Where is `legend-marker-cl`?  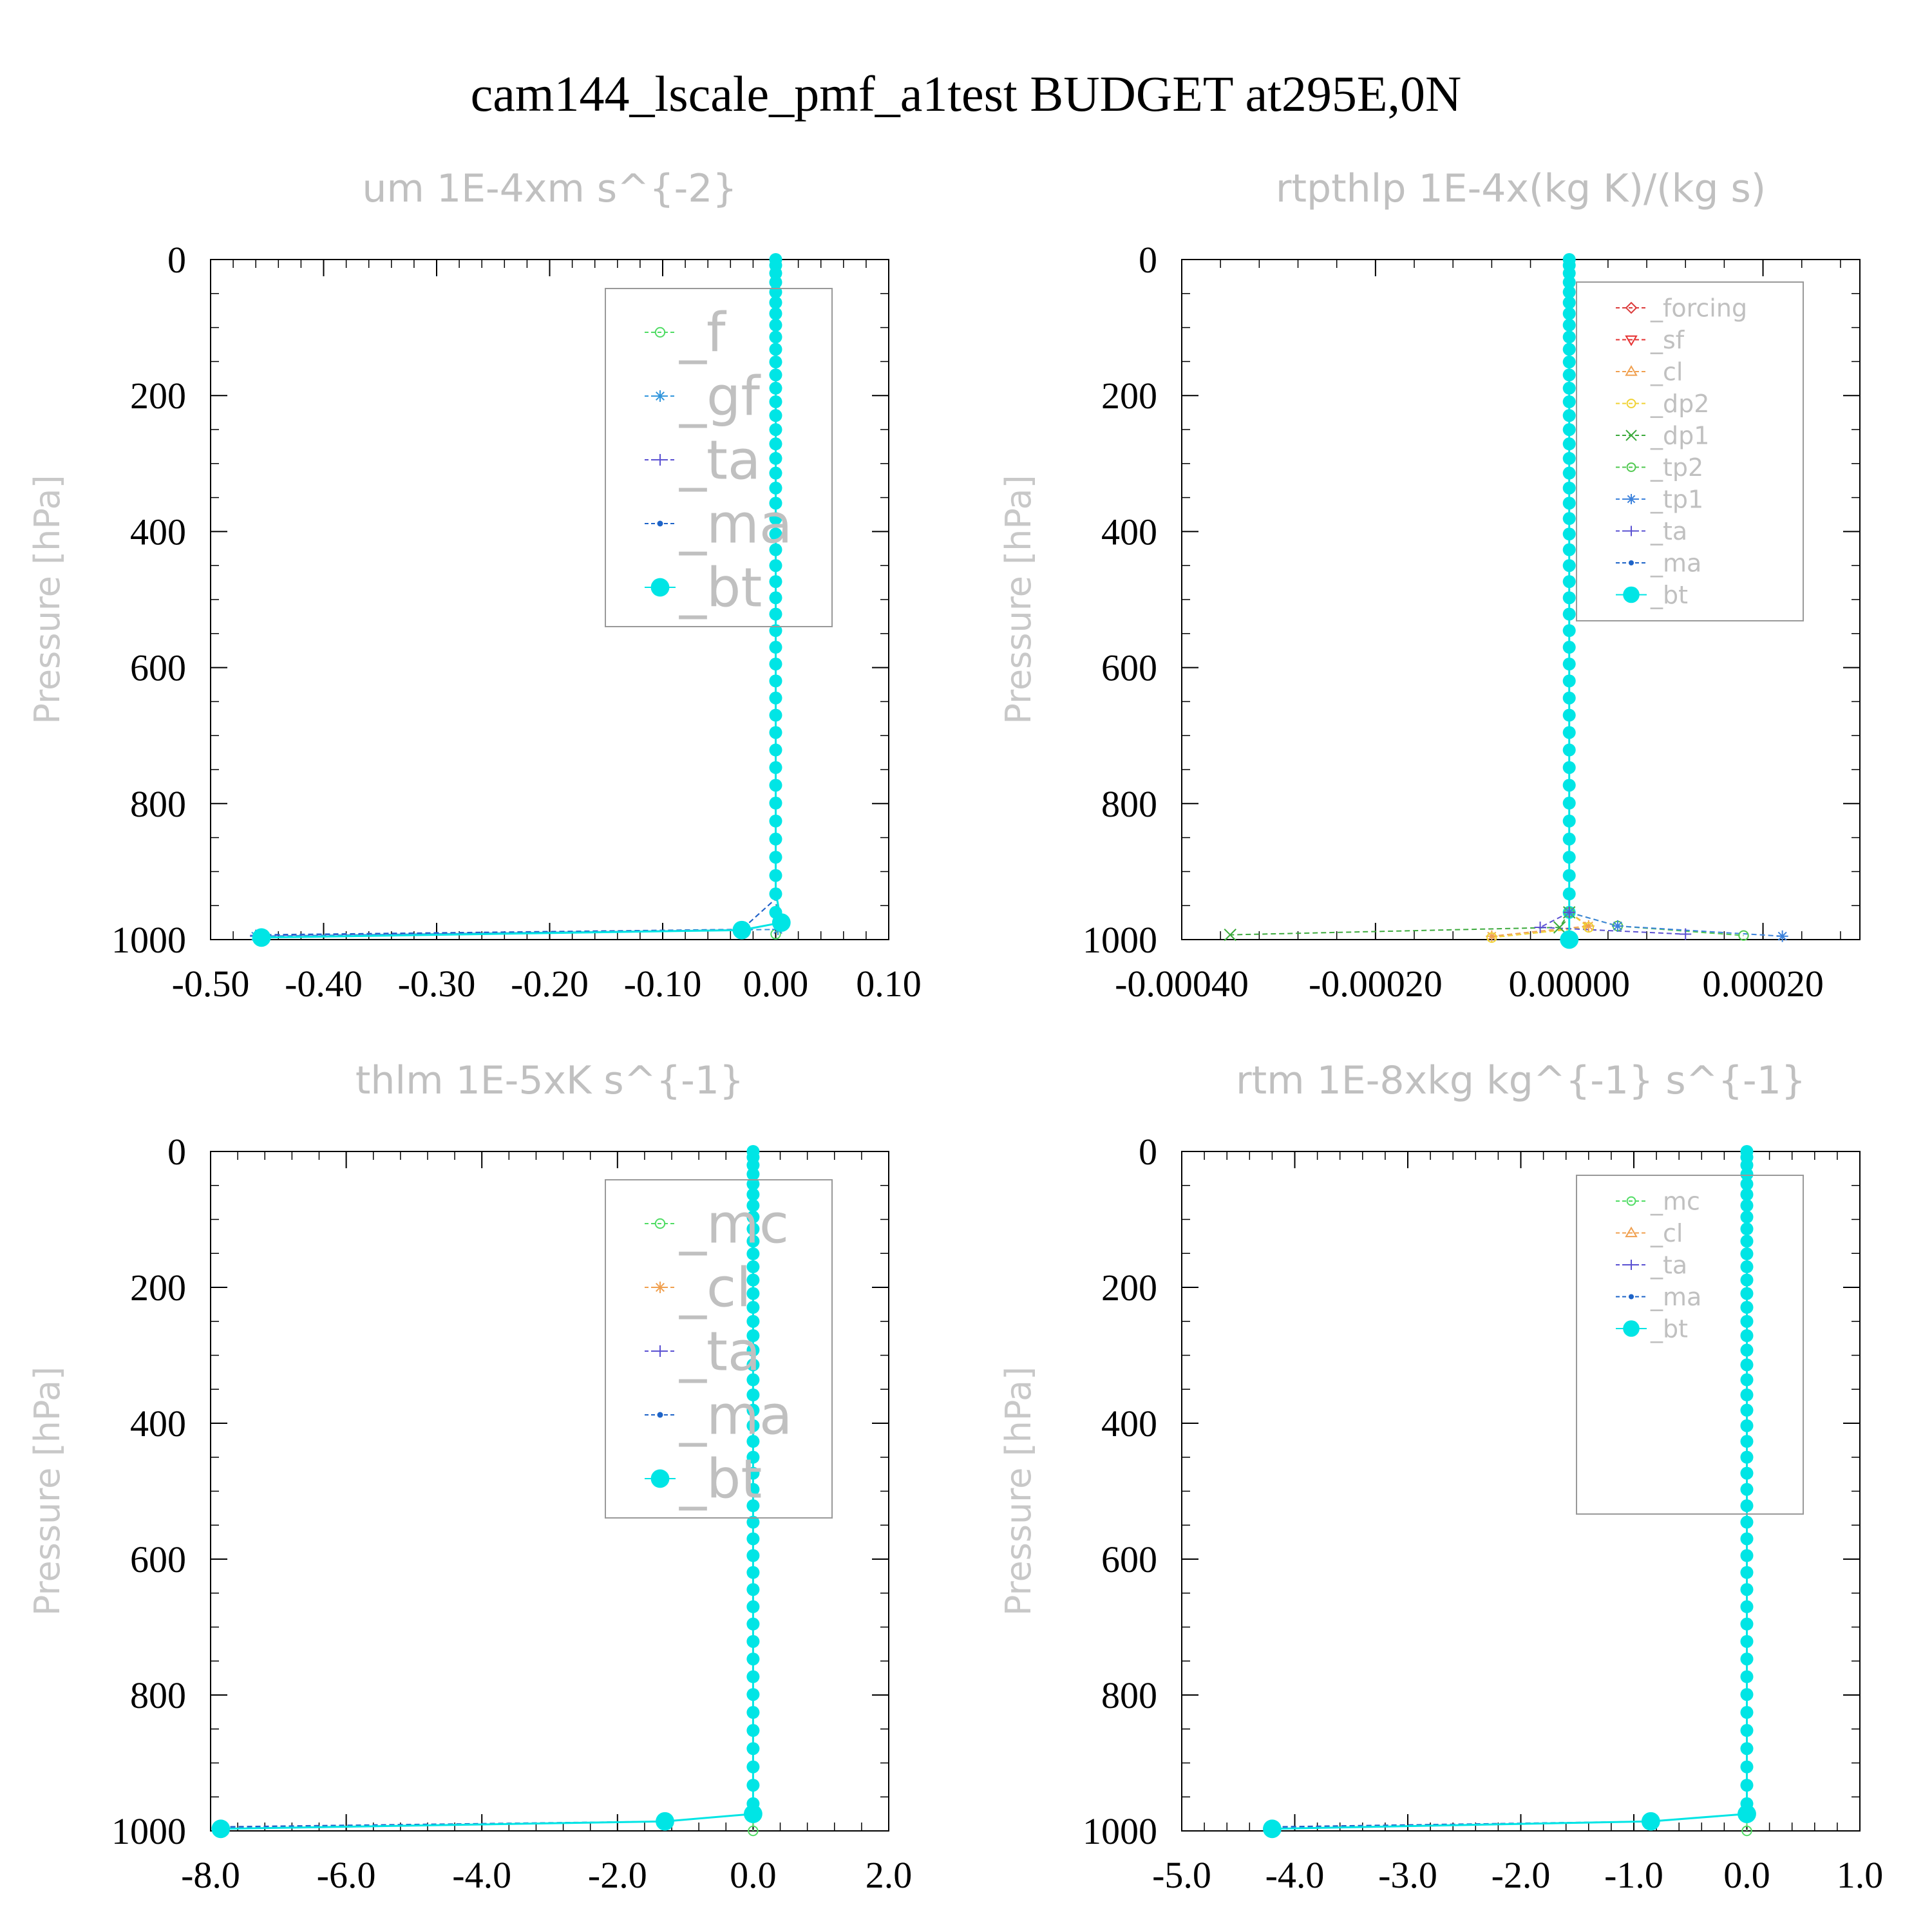 legend-marker-cl is located at coordinates (1632, 370).